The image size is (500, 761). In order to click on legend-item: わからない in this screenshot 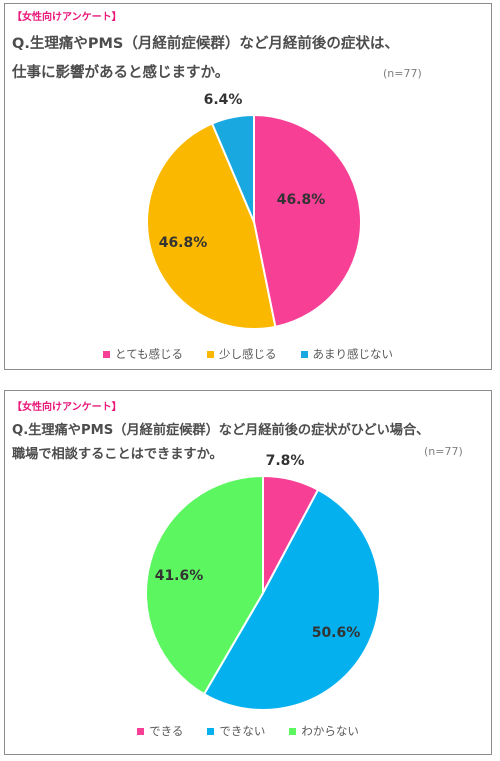, I will do `click(324, 731)`.